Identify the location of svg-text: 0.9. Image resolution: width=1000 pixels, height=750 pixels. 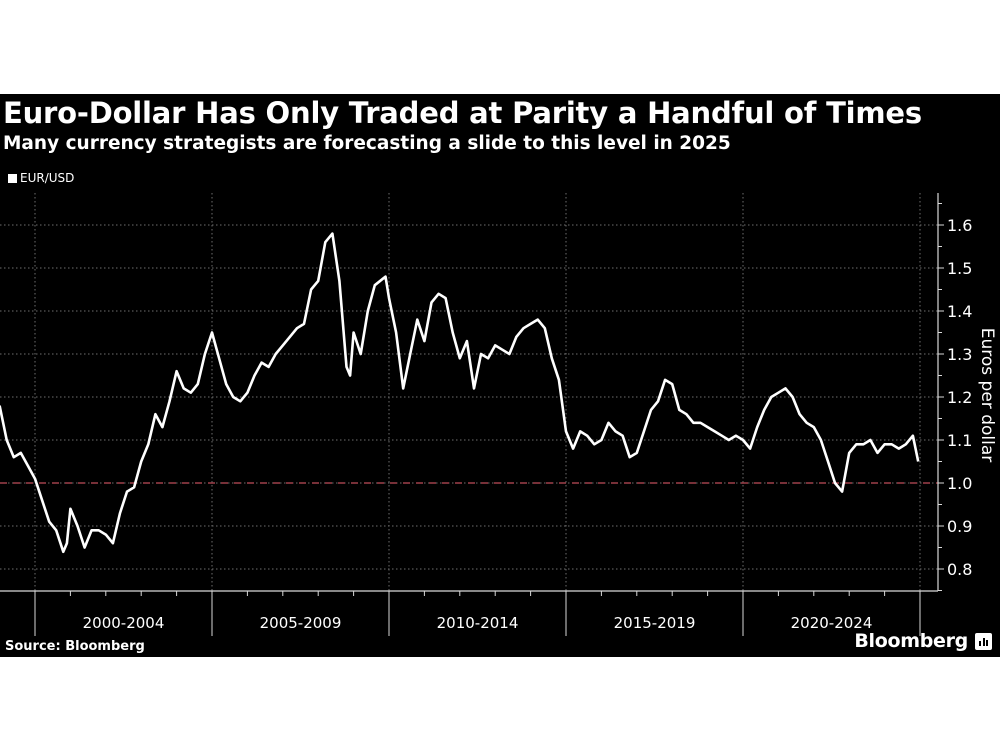
(959, 526).